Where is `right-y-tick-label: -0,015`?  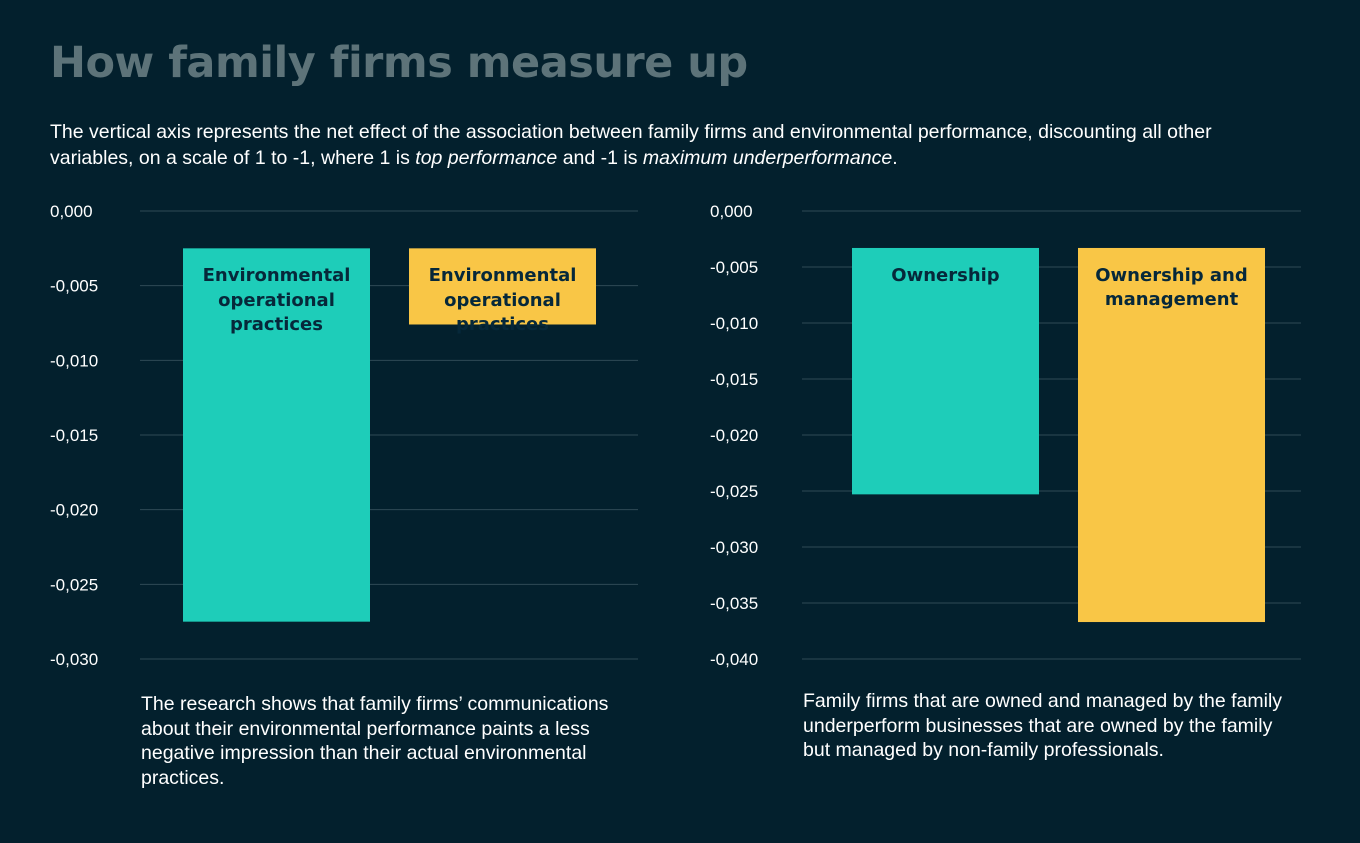 right-y-tick-label: -0,015 is located at coordinates (734, 379).